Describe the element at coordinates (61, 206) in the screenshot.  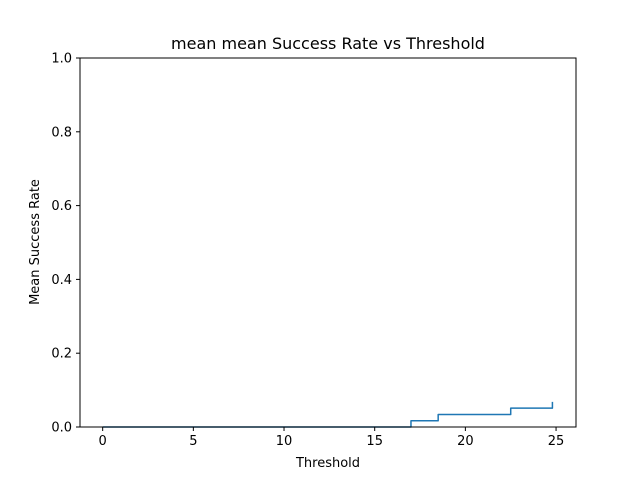
I see `y-tick-label: 0.6` at that location.